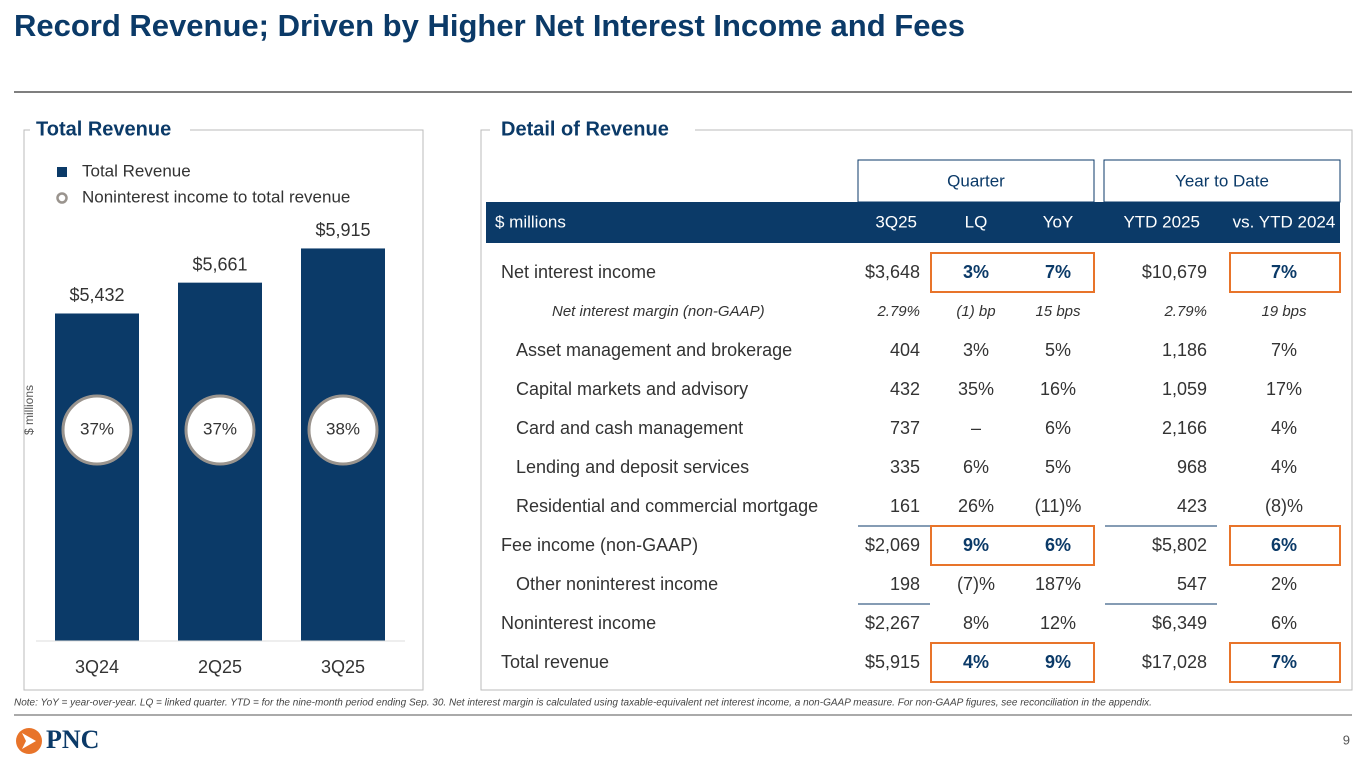 The image size is (1365, 768). Describe the element at coordinates (1184, 389) in the screenshot. I see `cell: 1,059` at that location.